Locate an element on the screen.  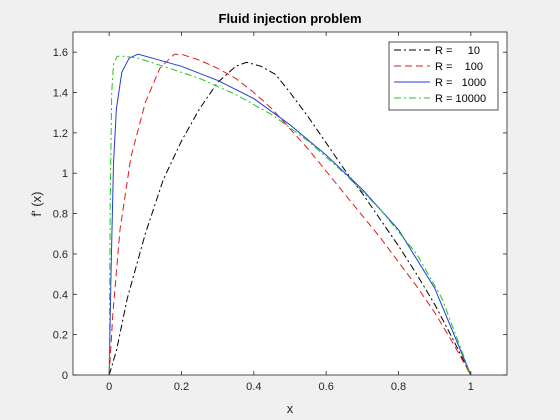
y-tick-label: 0.4 is located at coordinates (60, 295).